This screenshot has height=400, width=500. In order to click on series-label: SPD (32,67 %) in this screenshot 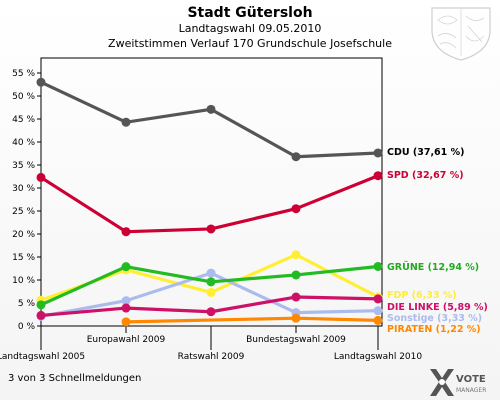, I will do `click(425, 175)`.